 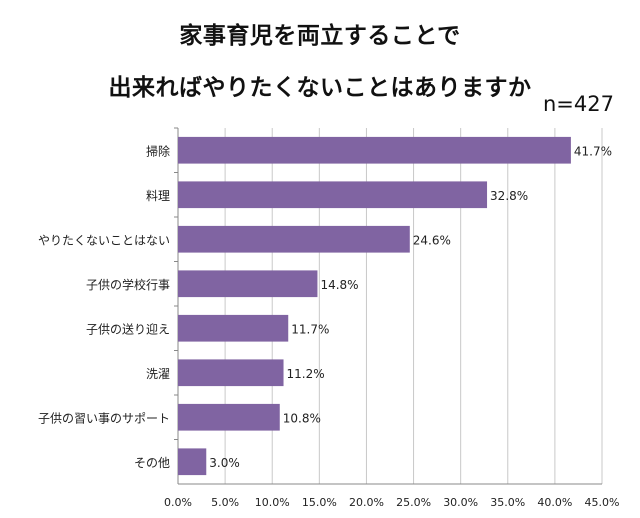 What do you see at coordinates (302, 418) in the screenshot?
I see `data-label: 10.8%` at bounding box center [302, 418].